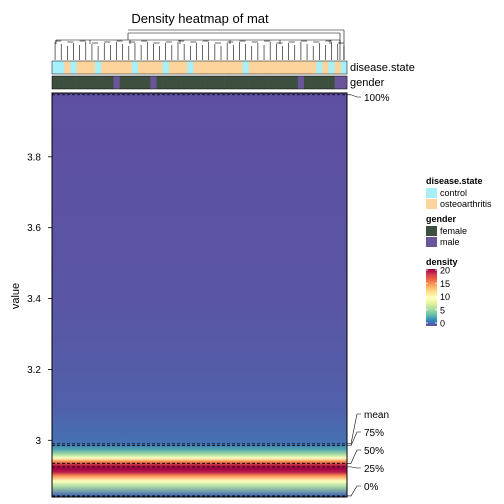  Describe the element at coordinates (454, 181) in the screenshot. I see `legend-title: disease.state` at that location.